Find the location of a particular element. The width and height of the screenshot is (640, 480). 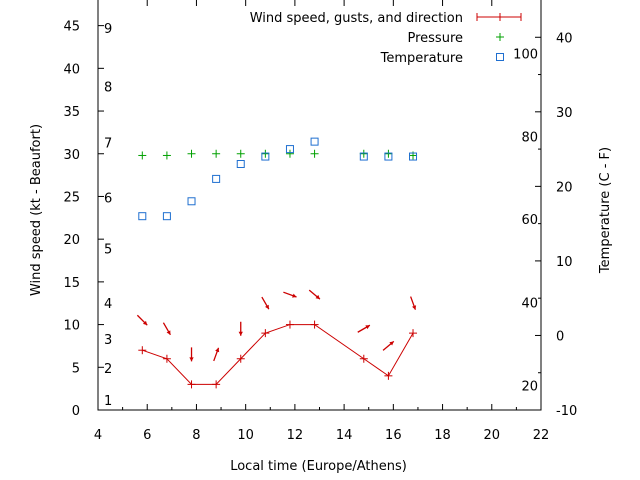

beaufort-label: 1 is located at coordinates (108, 401).